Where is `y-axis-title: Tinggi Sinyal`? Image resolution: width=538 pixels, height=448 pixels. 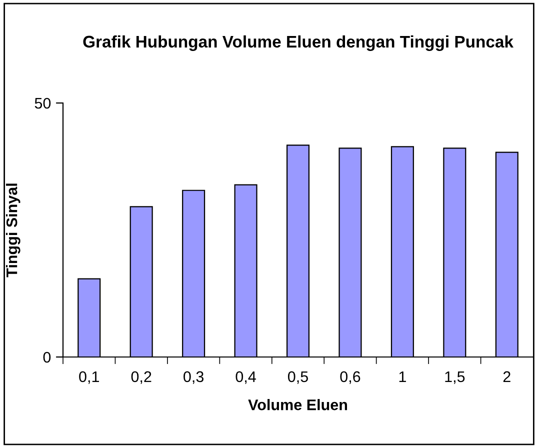
y-axis-title: Tinggi Sinyal is located at coordinates (13, 231).